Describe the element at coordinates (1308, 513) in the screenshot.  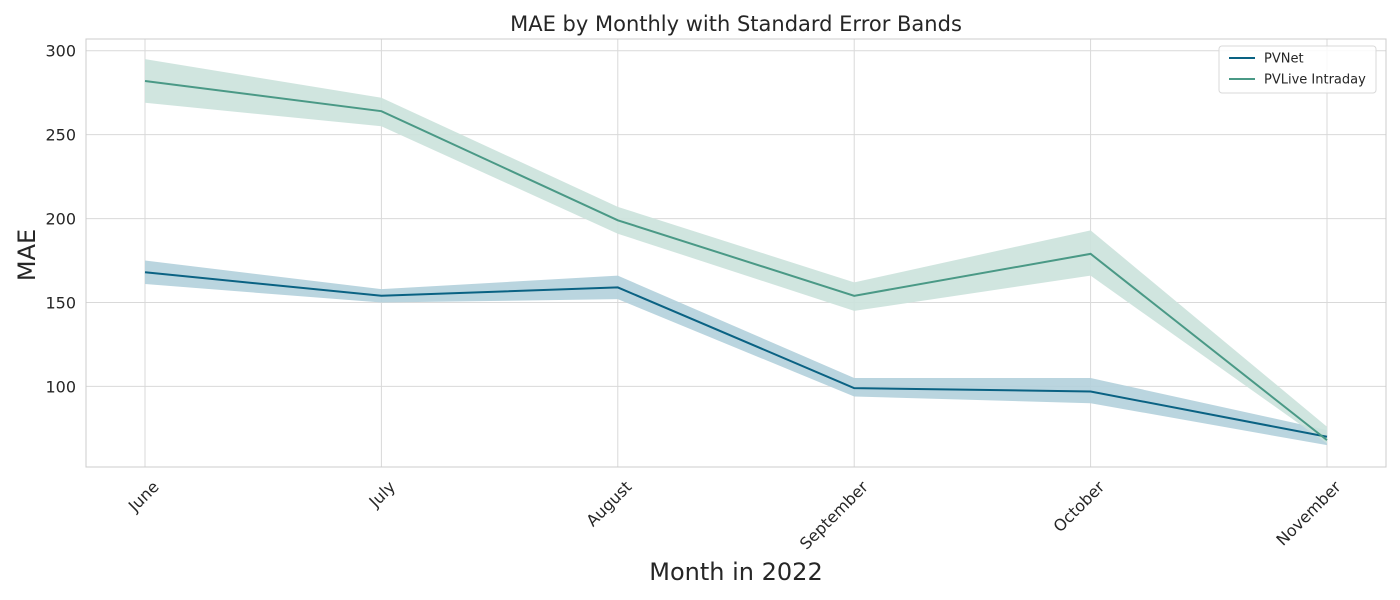
I see `x-tick-label: November` at that location.